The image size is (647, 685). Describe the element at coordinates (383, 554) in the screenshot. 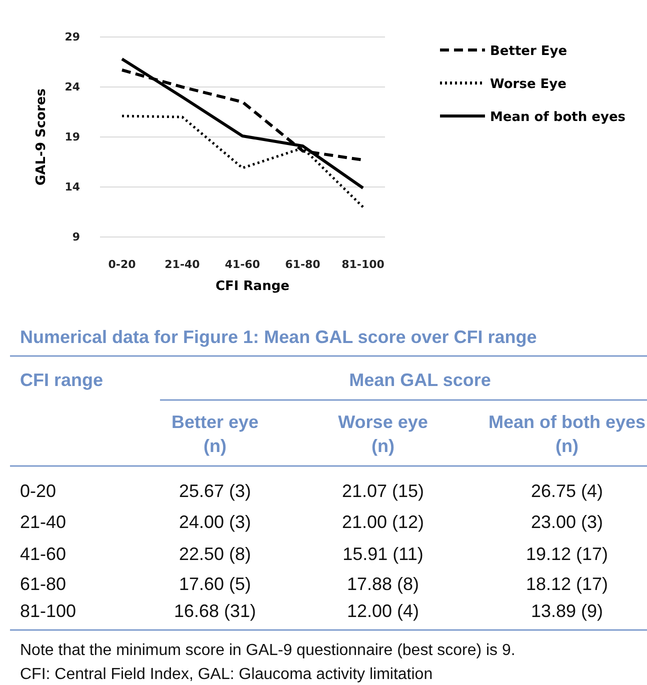

I see `text: 15.91 (11)` at that location.